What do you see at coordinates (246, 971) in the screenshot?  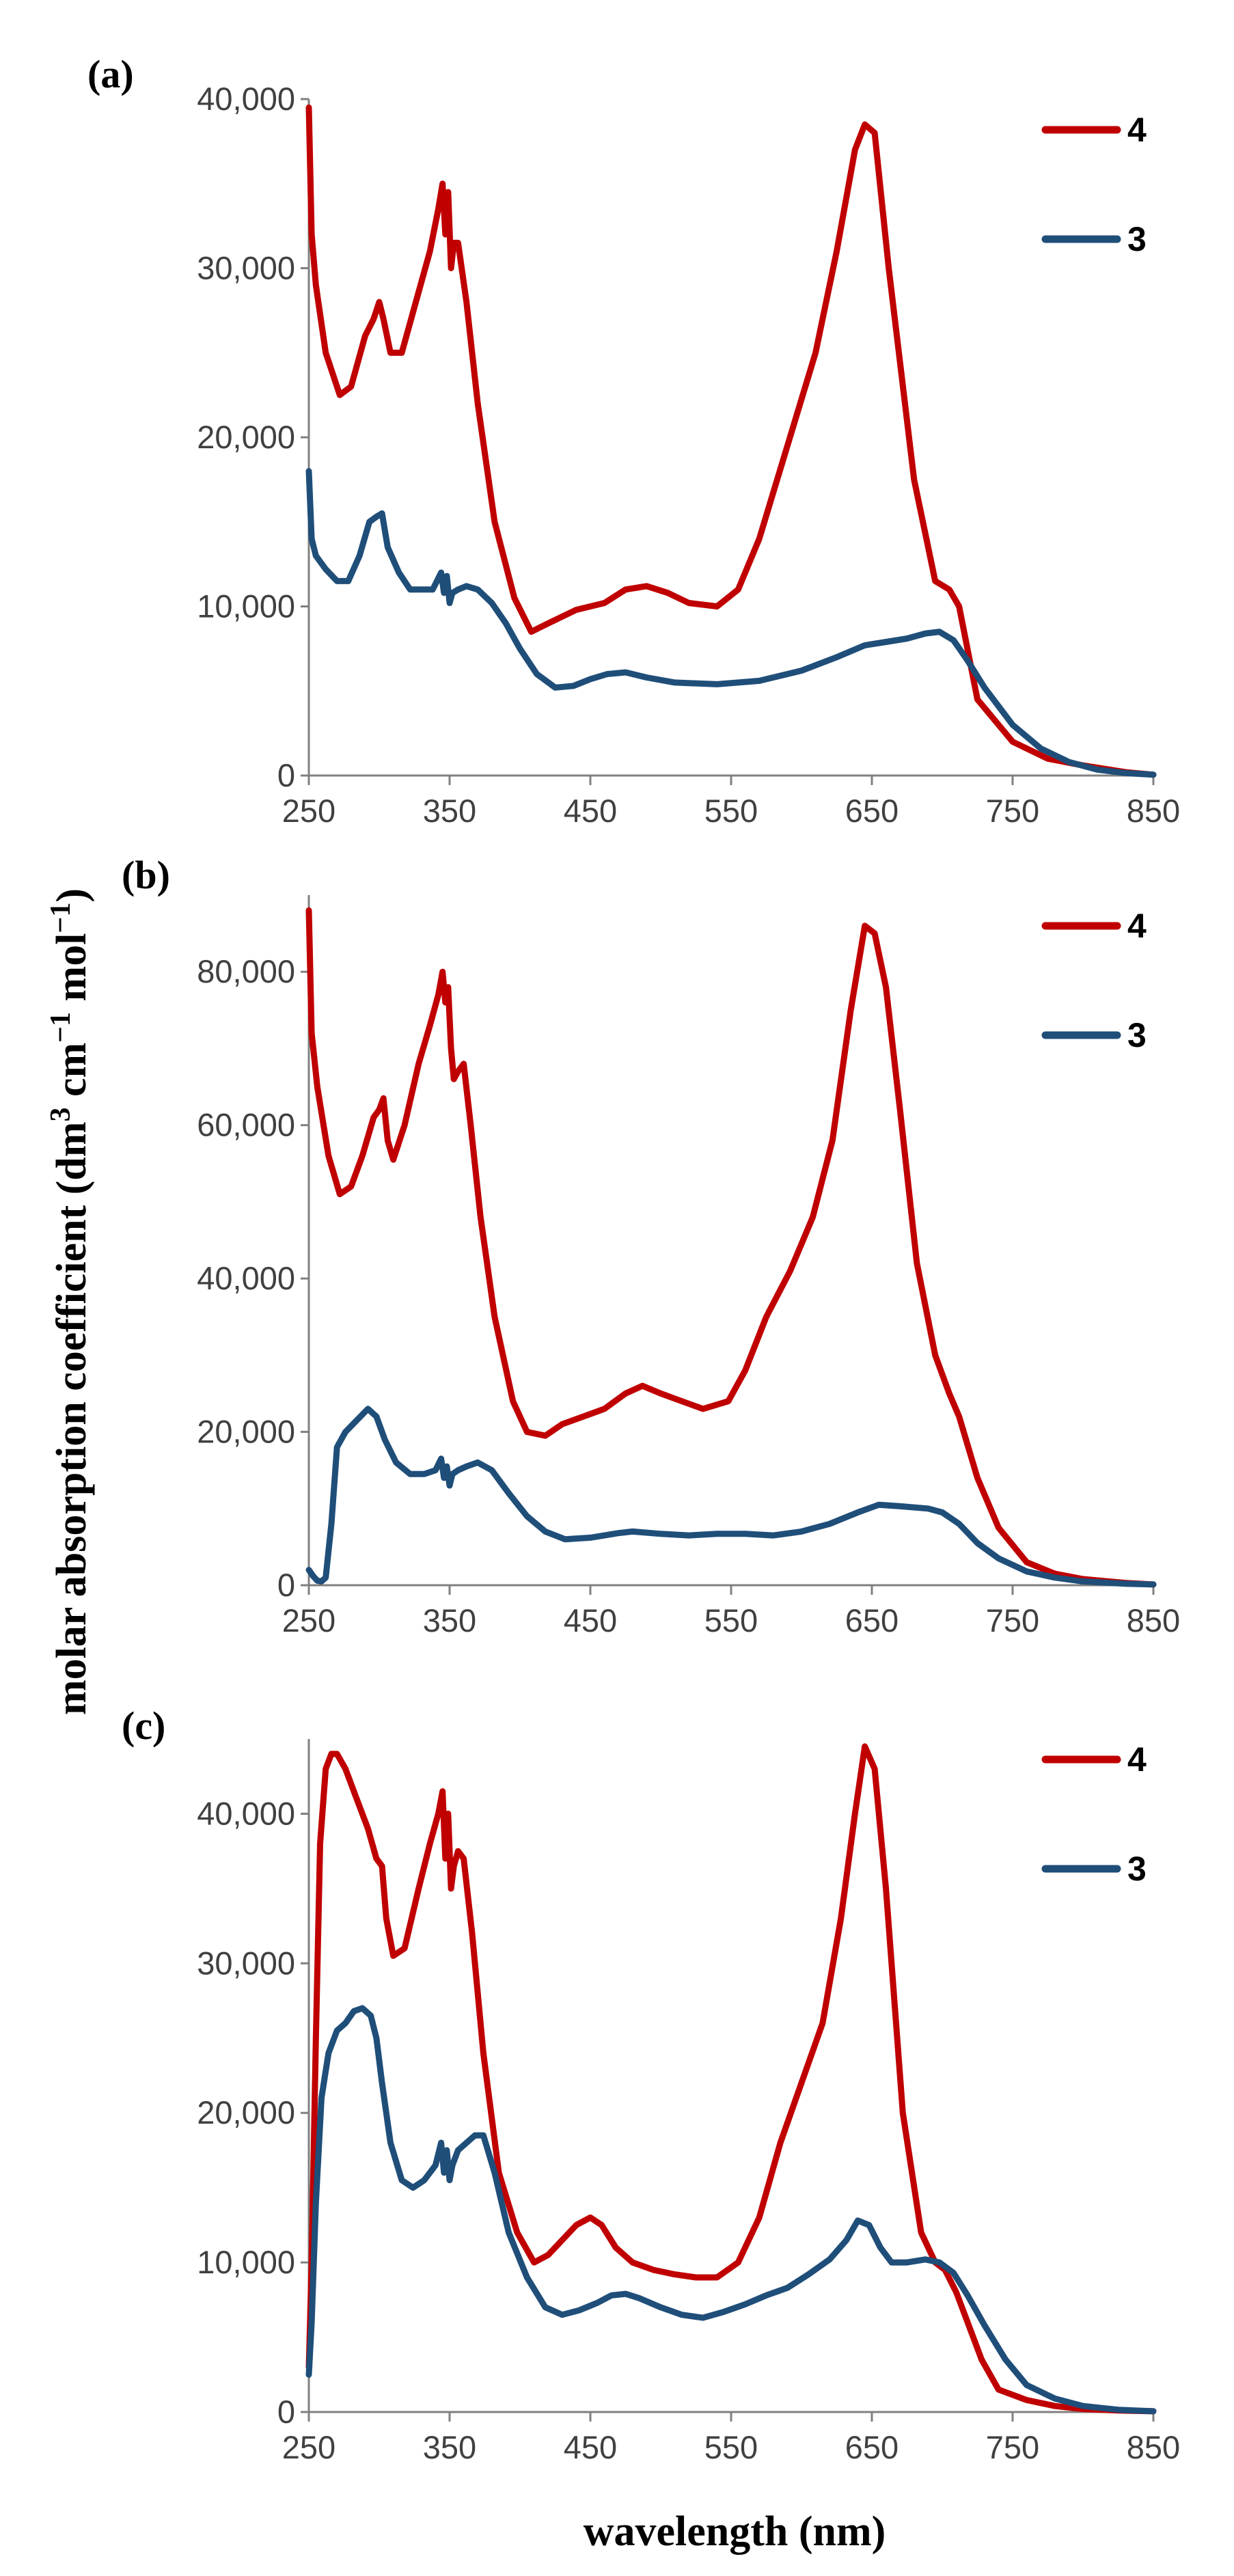 I see `y-tick-label: 80,000` at bounding box center [246, 971].